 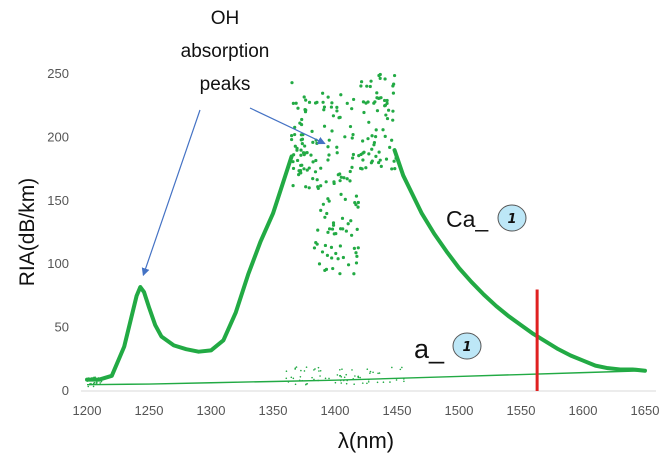 What do you see at coordinates (211, 410) in the screenshot?
I see `x-tick-label: 1300` at bounding box center [211, 410].